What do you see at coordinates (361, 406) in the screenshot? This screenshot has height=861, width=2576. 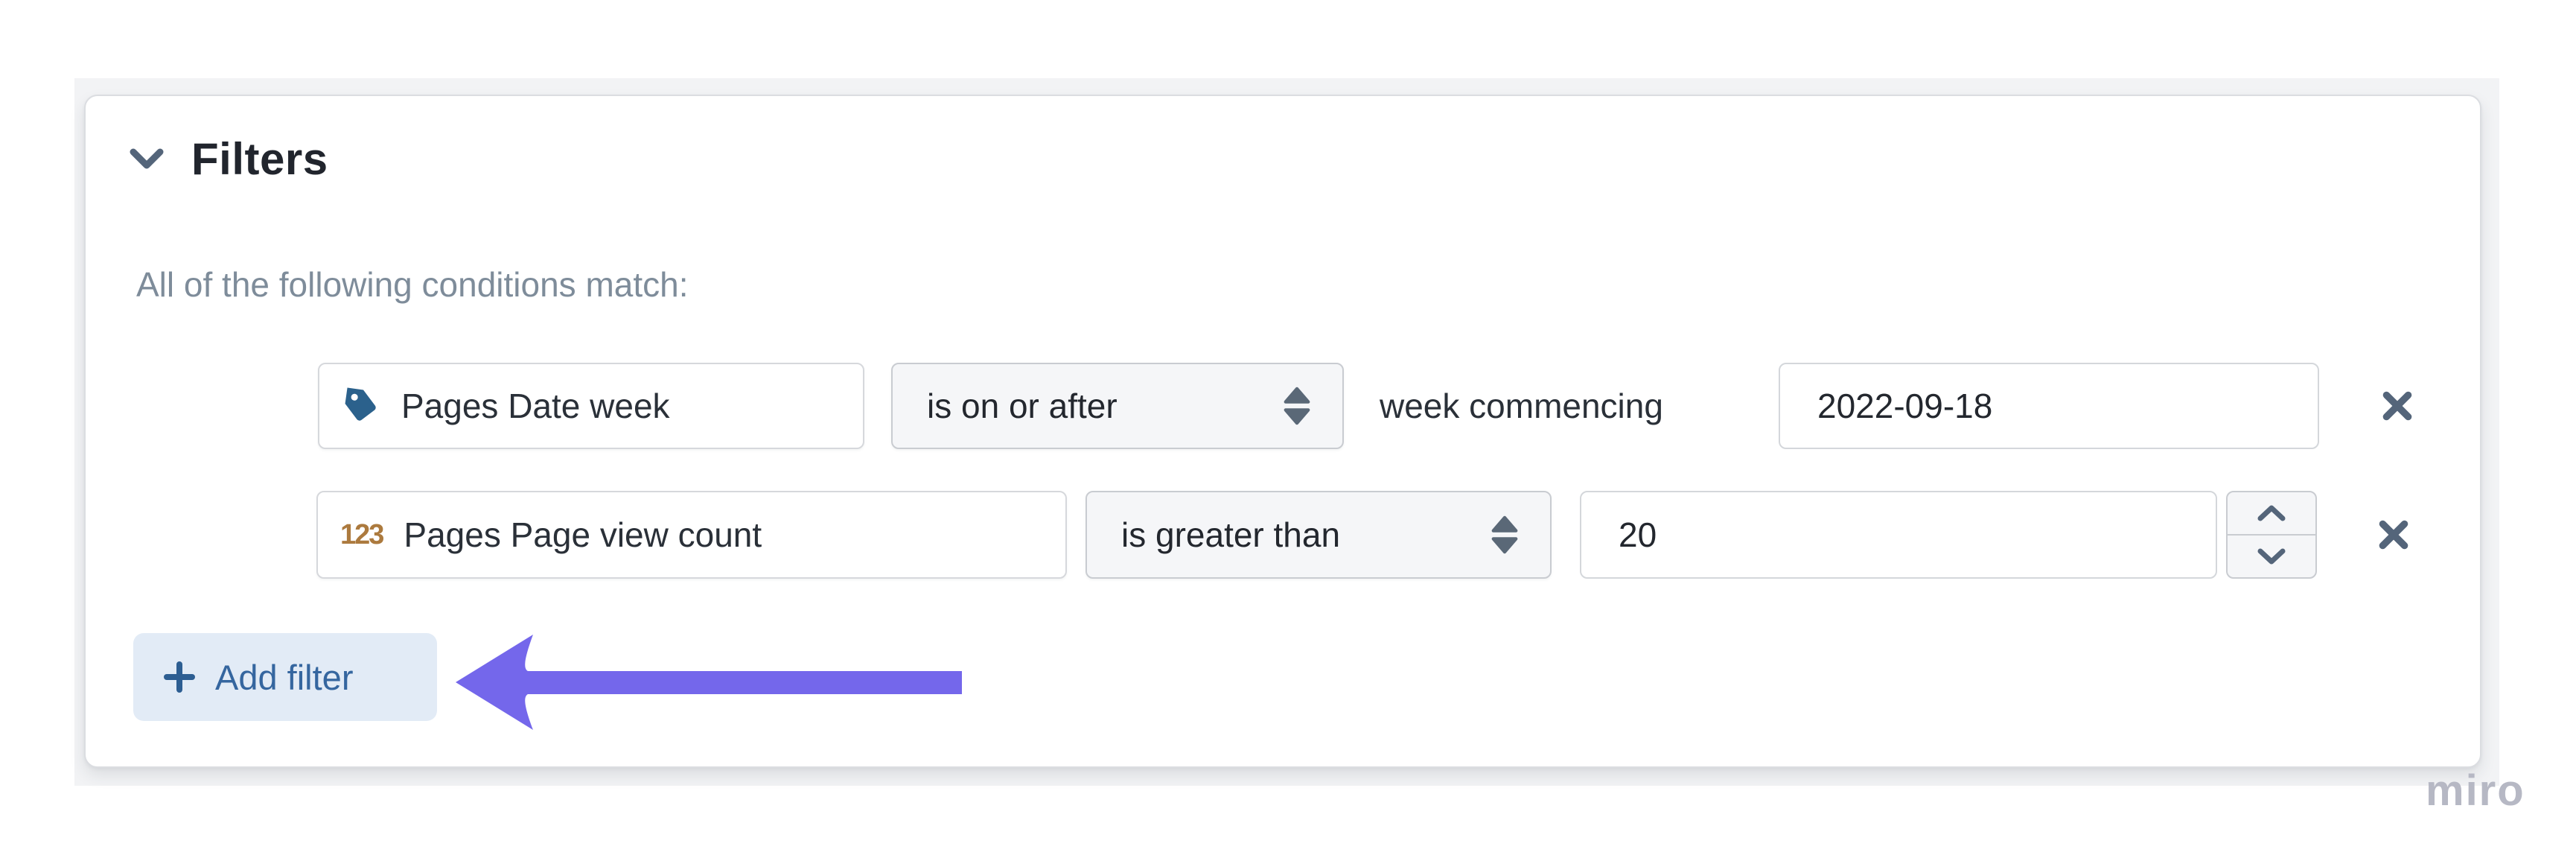 I see `tag-icon` at bounding box center [361, 406].